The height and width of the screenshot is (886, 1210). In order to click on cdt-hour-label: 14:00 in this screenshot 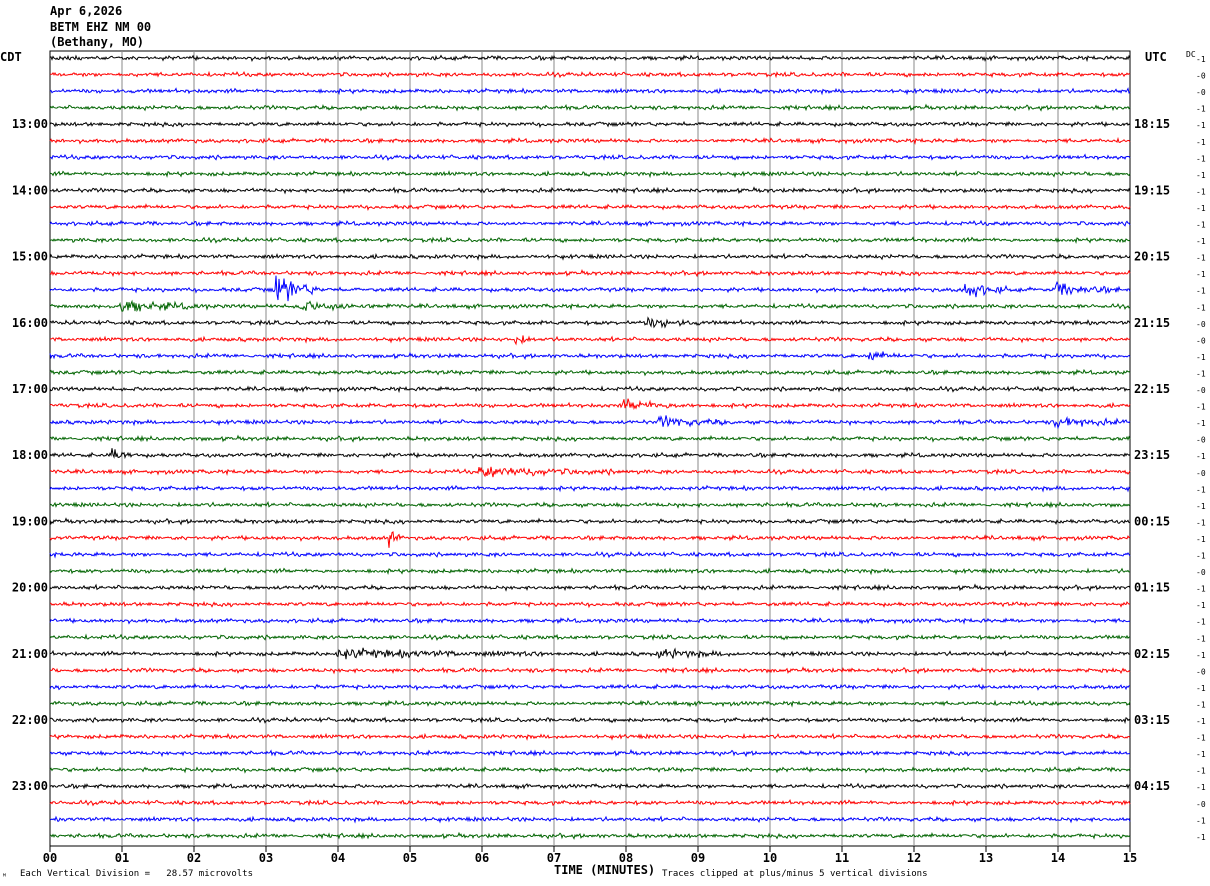, I will do `click(30, 190)`.